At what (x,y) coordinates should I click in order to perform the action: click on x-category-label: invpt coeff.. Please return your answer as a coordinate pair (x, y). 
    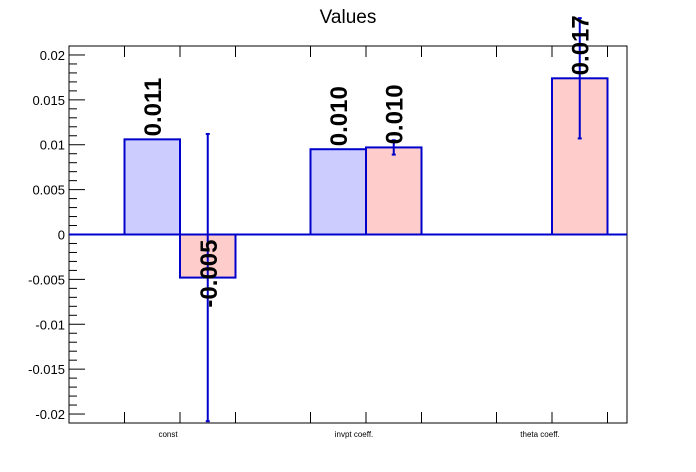
    Looking at the image, I should click on (354, 434).